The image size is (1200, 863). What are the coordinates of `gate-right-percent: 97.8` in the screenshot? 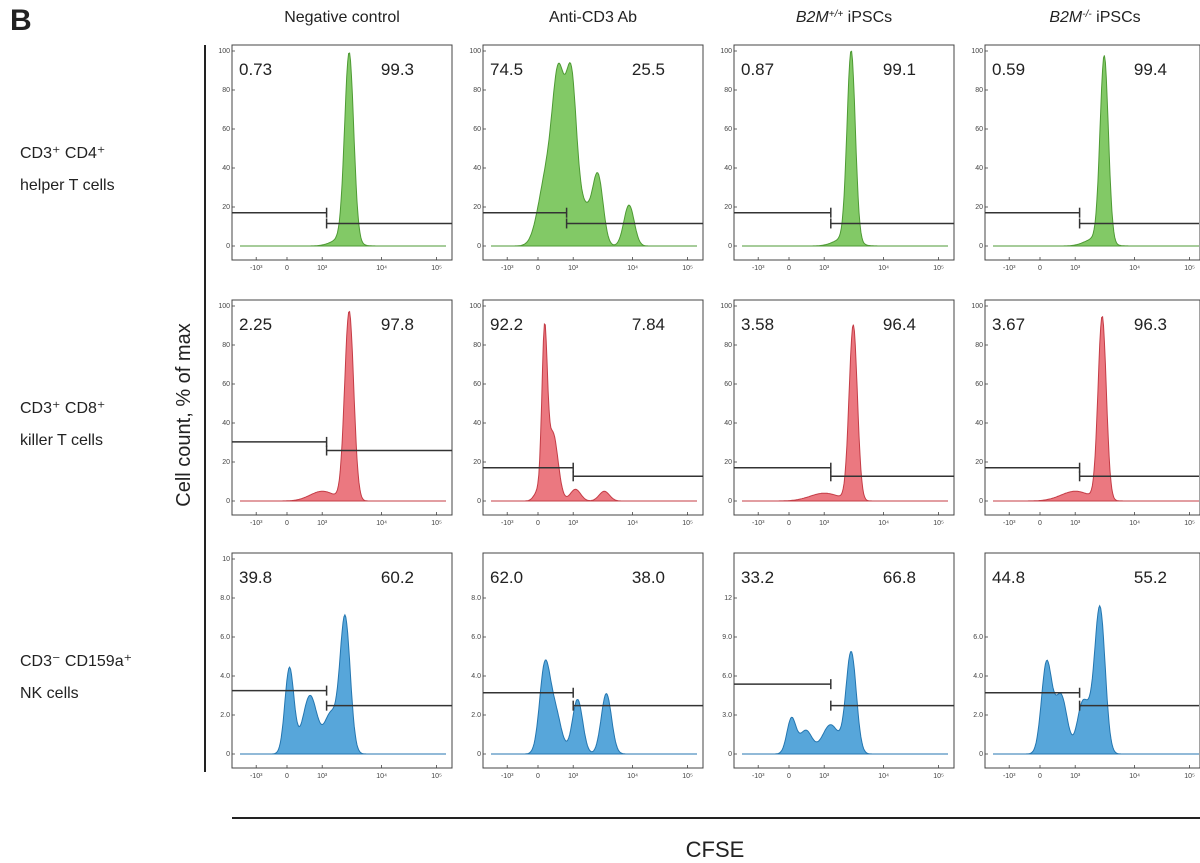 It's located at (397, 324).